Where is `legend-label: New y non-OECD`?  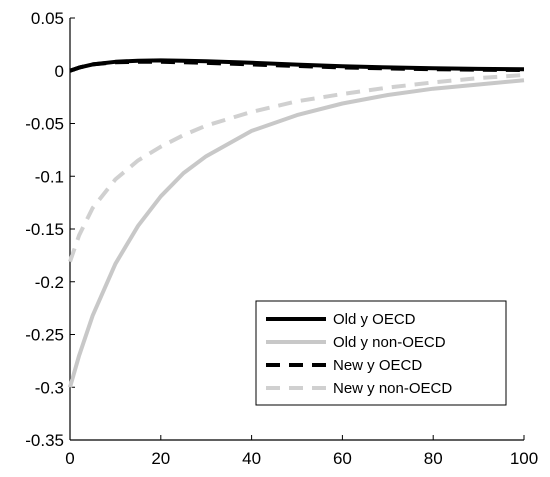 legend-label: New y non-OECD is located at coordinates (392, 388).